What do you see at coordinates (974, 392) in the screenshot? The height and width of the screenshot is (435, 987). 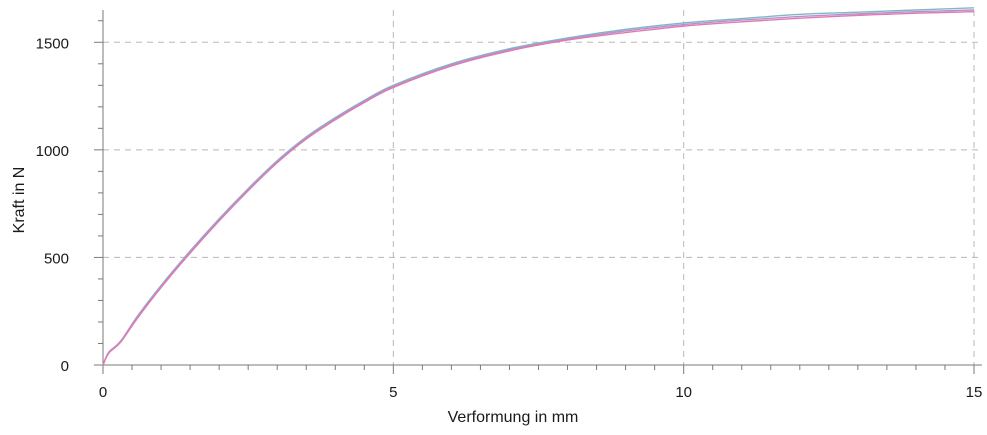 I see `x-tick-label: 15` at bounding box center [974, 392].